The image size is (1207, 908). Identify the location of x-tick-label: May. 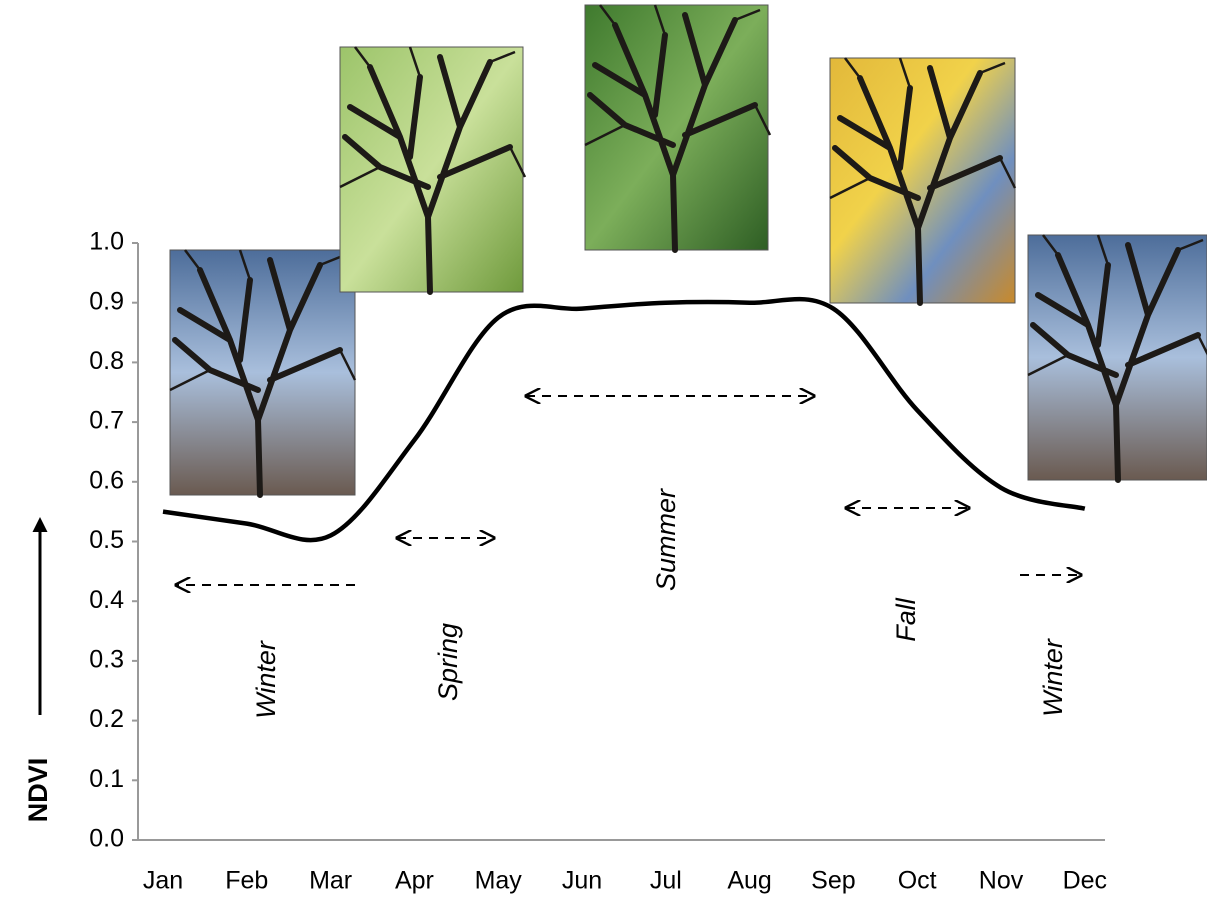
(499, 881).